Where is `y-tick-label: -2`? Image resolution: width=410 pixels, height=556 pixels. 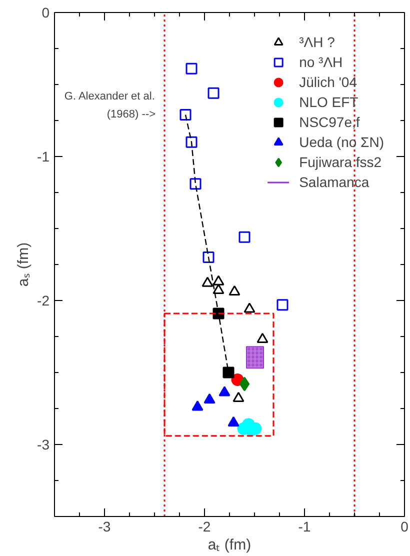 y-tick-label: -2 is located at coordinates (43, 300).